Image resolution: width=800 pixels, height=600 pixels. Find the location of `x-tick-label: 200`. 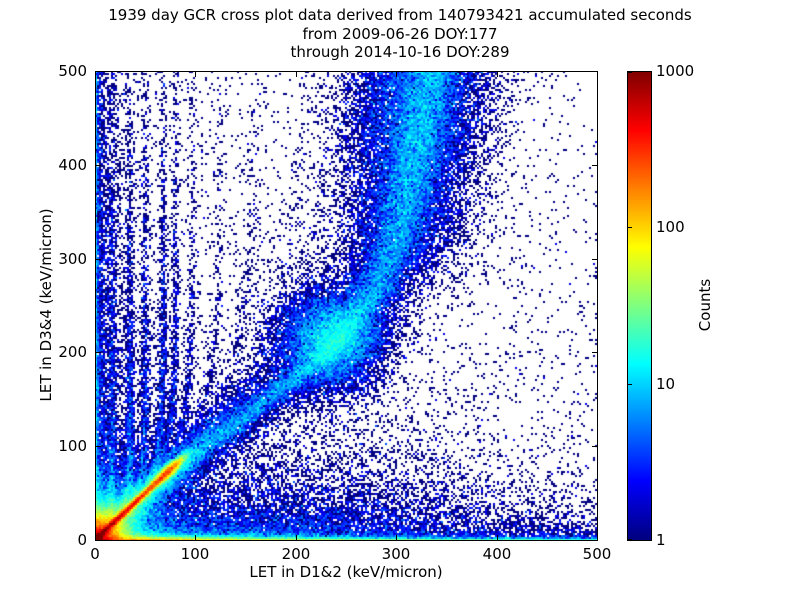

x-tick-label: 200 is located at coordinates (296, 554).